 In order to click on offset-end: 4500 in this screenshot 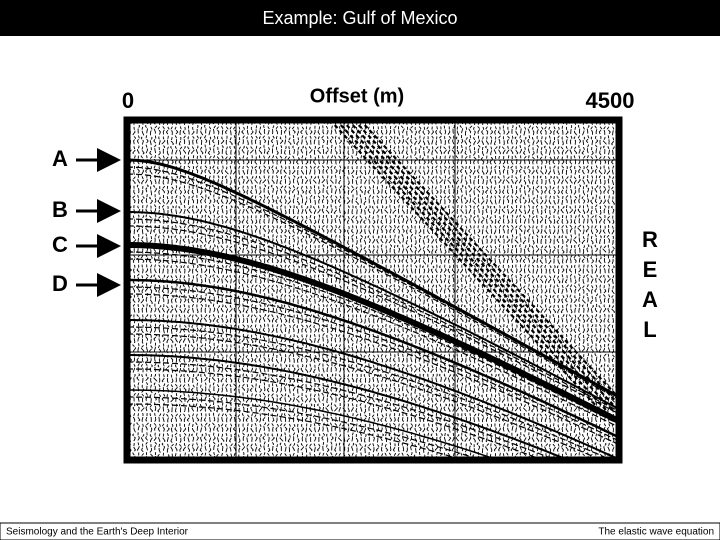, I will do `click(610, 100)`.